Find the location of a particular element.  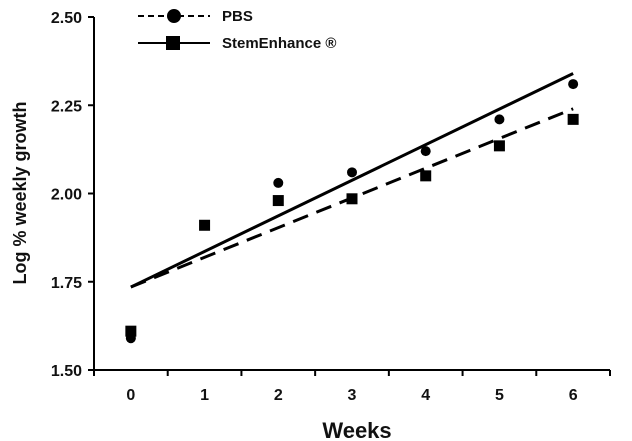

legend: PBS StemEnhance ® is located at coordinates (237, 30).